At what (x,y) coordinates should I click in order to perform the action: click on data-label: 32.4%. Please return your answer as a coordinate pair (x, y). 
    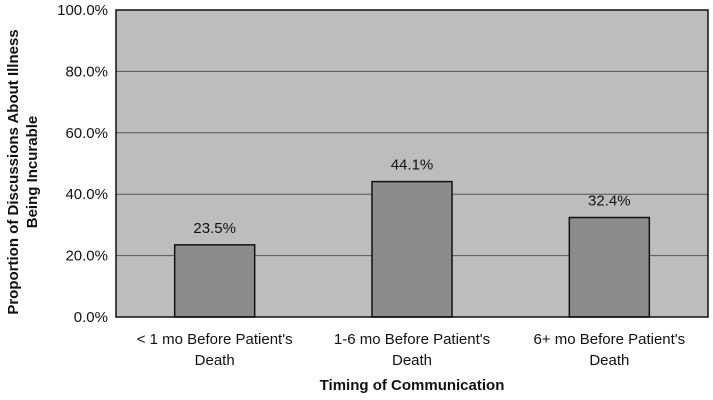
    Looking at the image, I should click on (609, 201).